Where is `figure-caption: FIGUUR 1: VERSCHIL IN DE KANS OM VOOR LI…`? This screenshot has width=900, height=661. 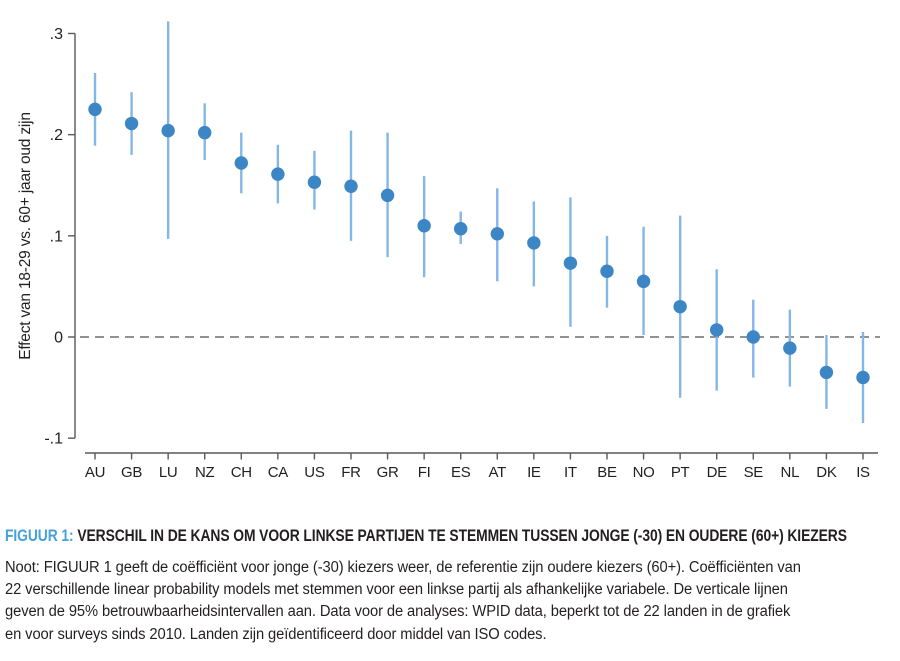
figure-caption: FIGUUR 1: VERSCHIL IN DE KANS OM VOOR LI… is located at coordinates (452, 538).